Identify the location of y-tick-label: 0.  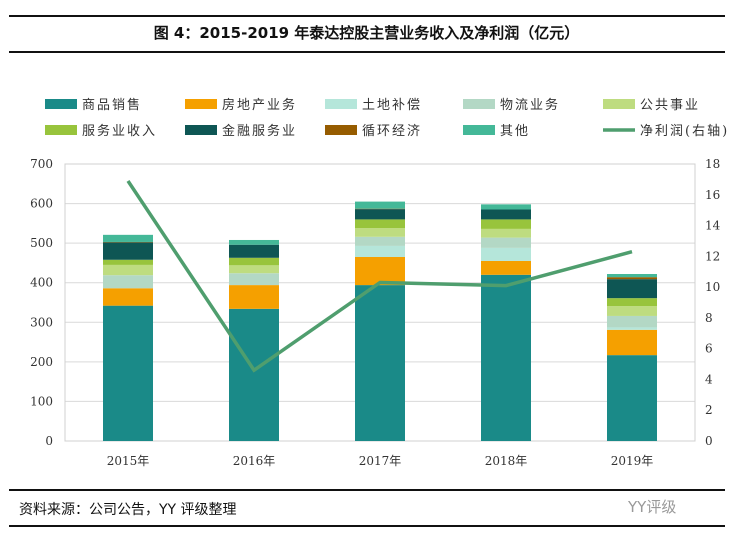
(49, 441).